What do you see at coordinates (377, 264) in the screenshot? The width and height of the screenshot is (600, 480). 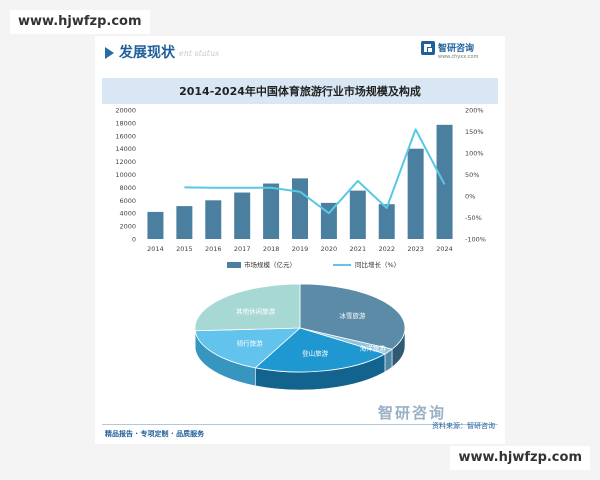 I see `legend-label-line: 同比增长（%）` at bounding box center [377, 264].